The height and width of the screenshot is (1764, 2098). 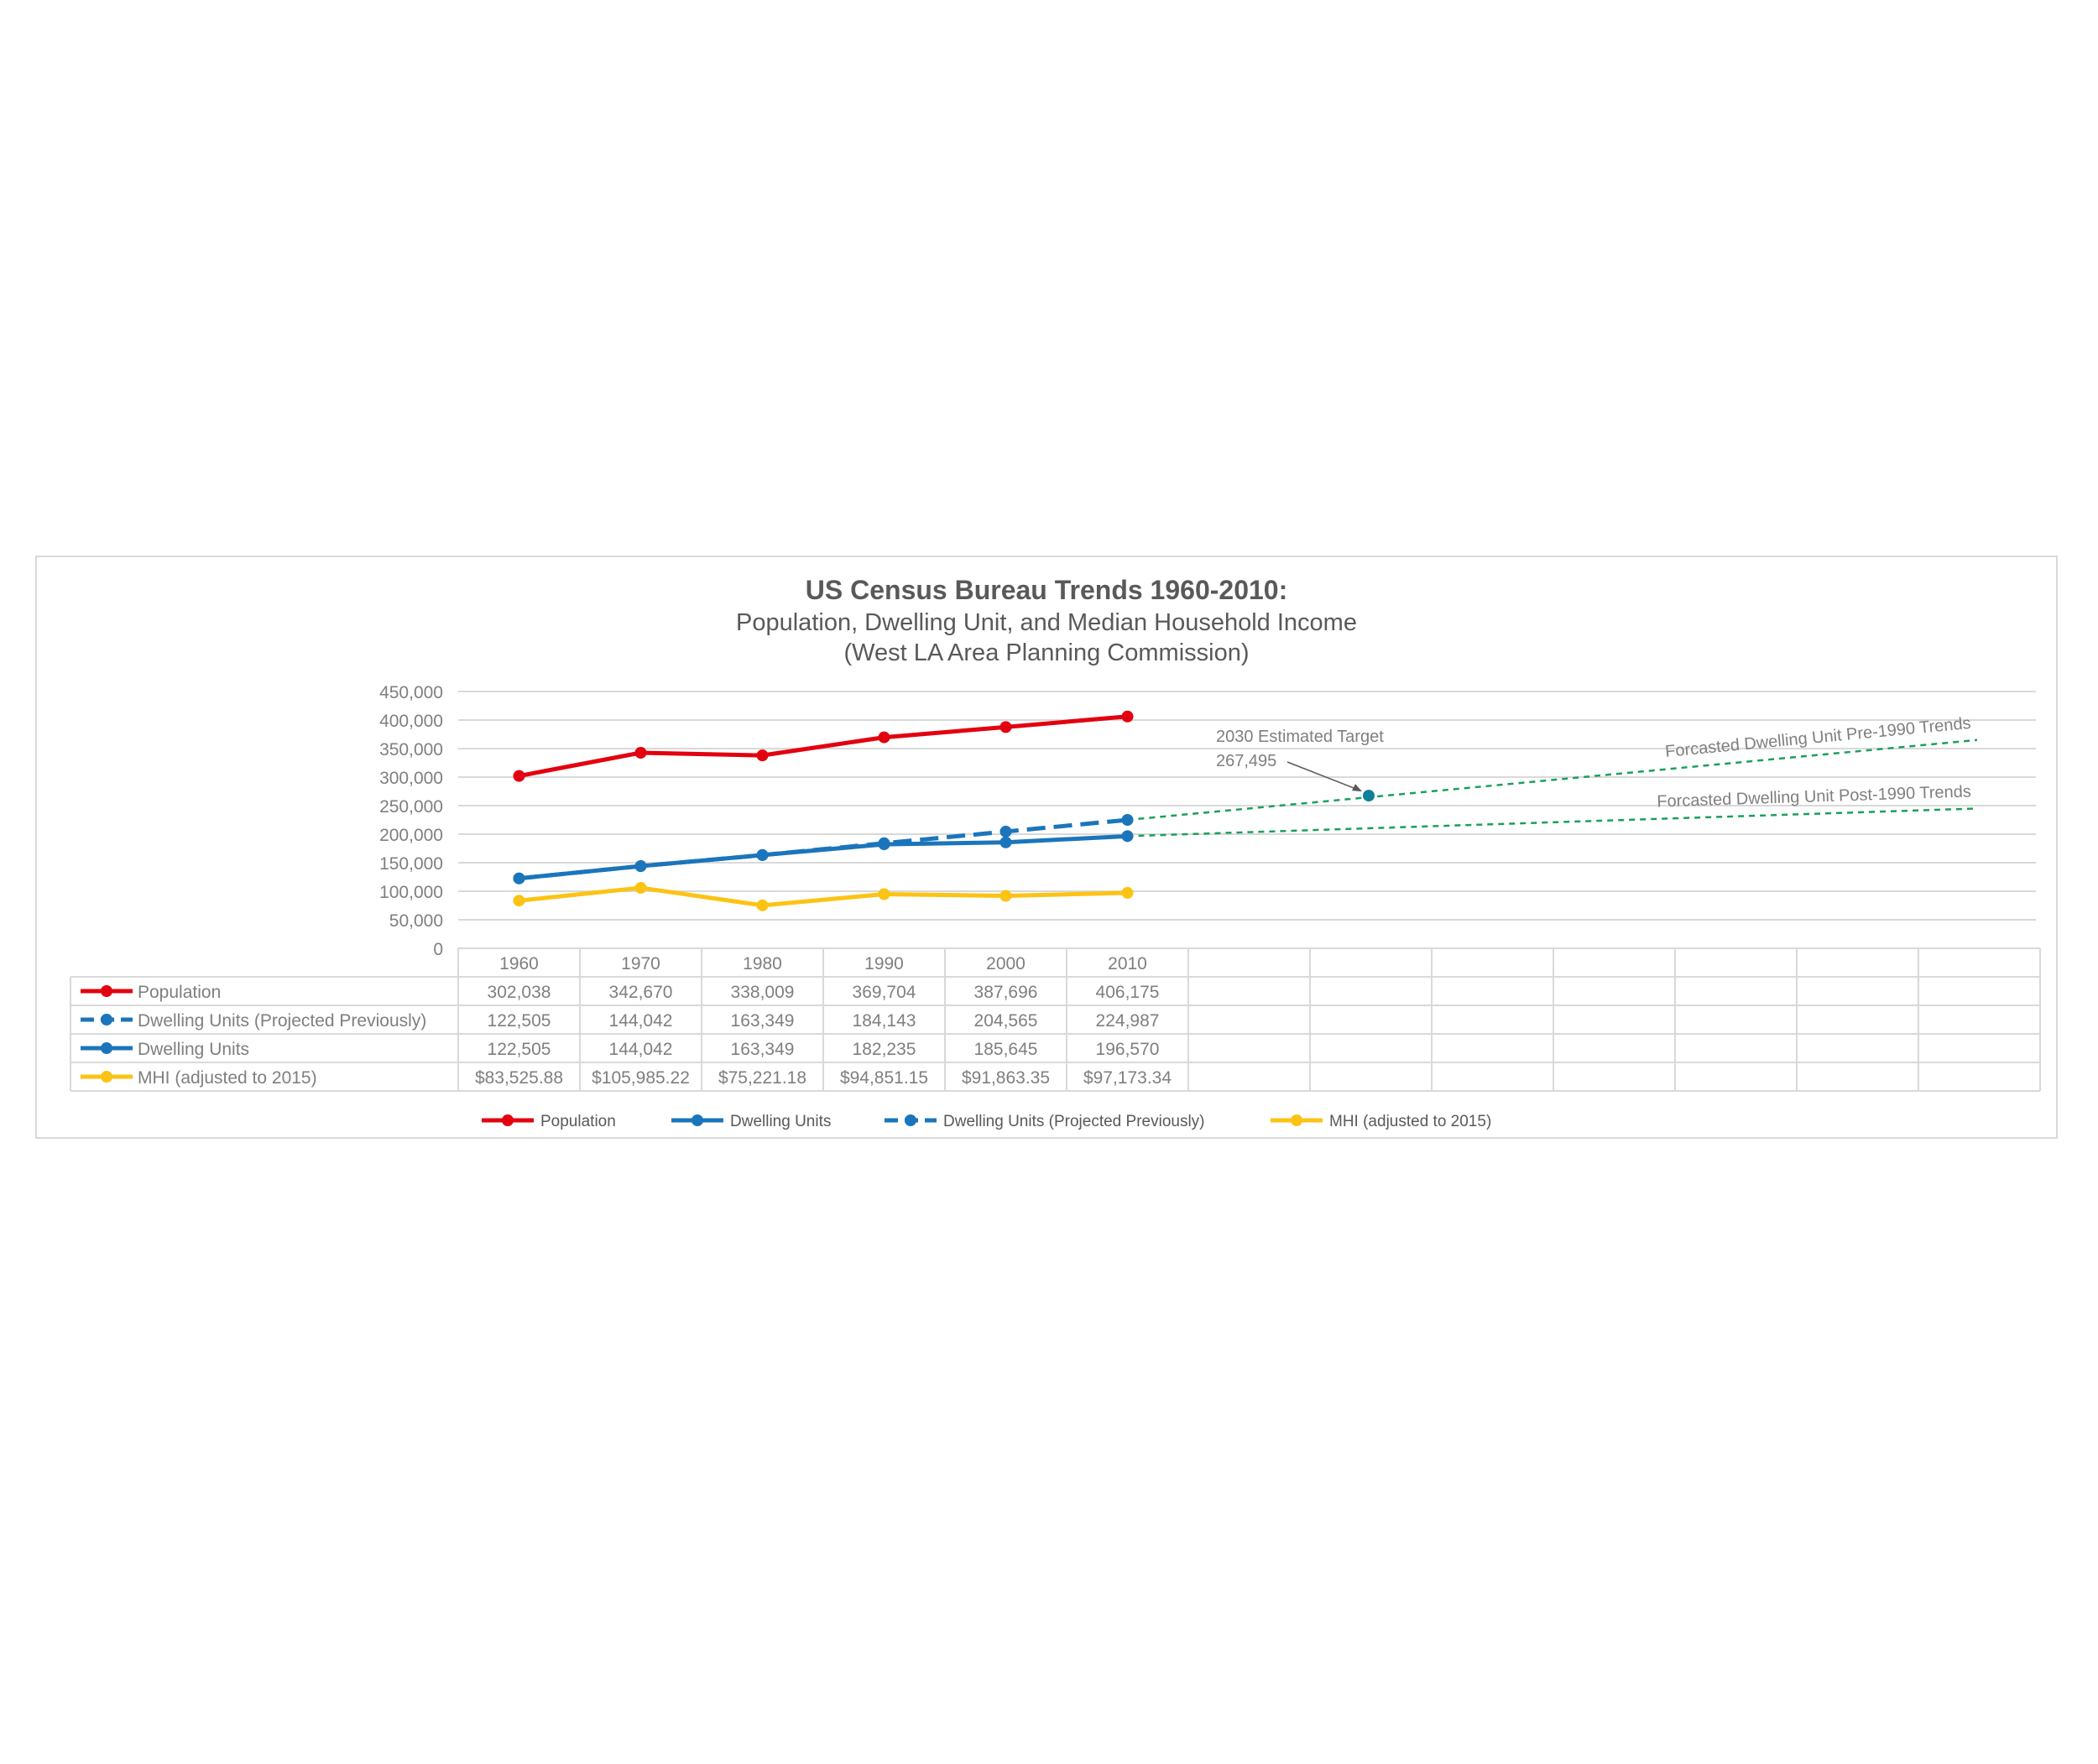 I want to click on annotation-value: 267,495, so click(x=1246, y=761).